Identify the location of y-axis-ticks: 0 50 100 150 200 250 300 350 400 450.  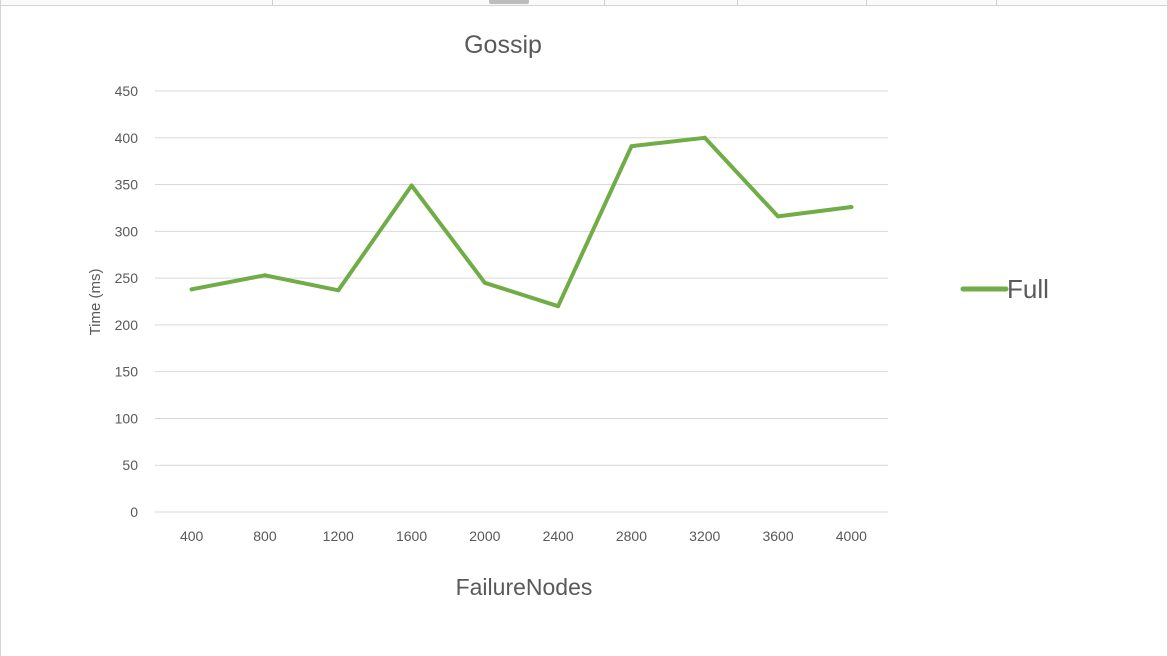
(127, 301).